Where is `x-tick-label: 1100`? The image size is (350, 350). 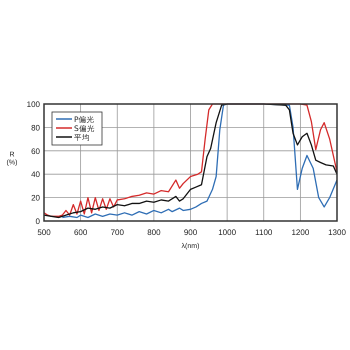 x-tick-label: 1100 is located at coordinates (264, 232).